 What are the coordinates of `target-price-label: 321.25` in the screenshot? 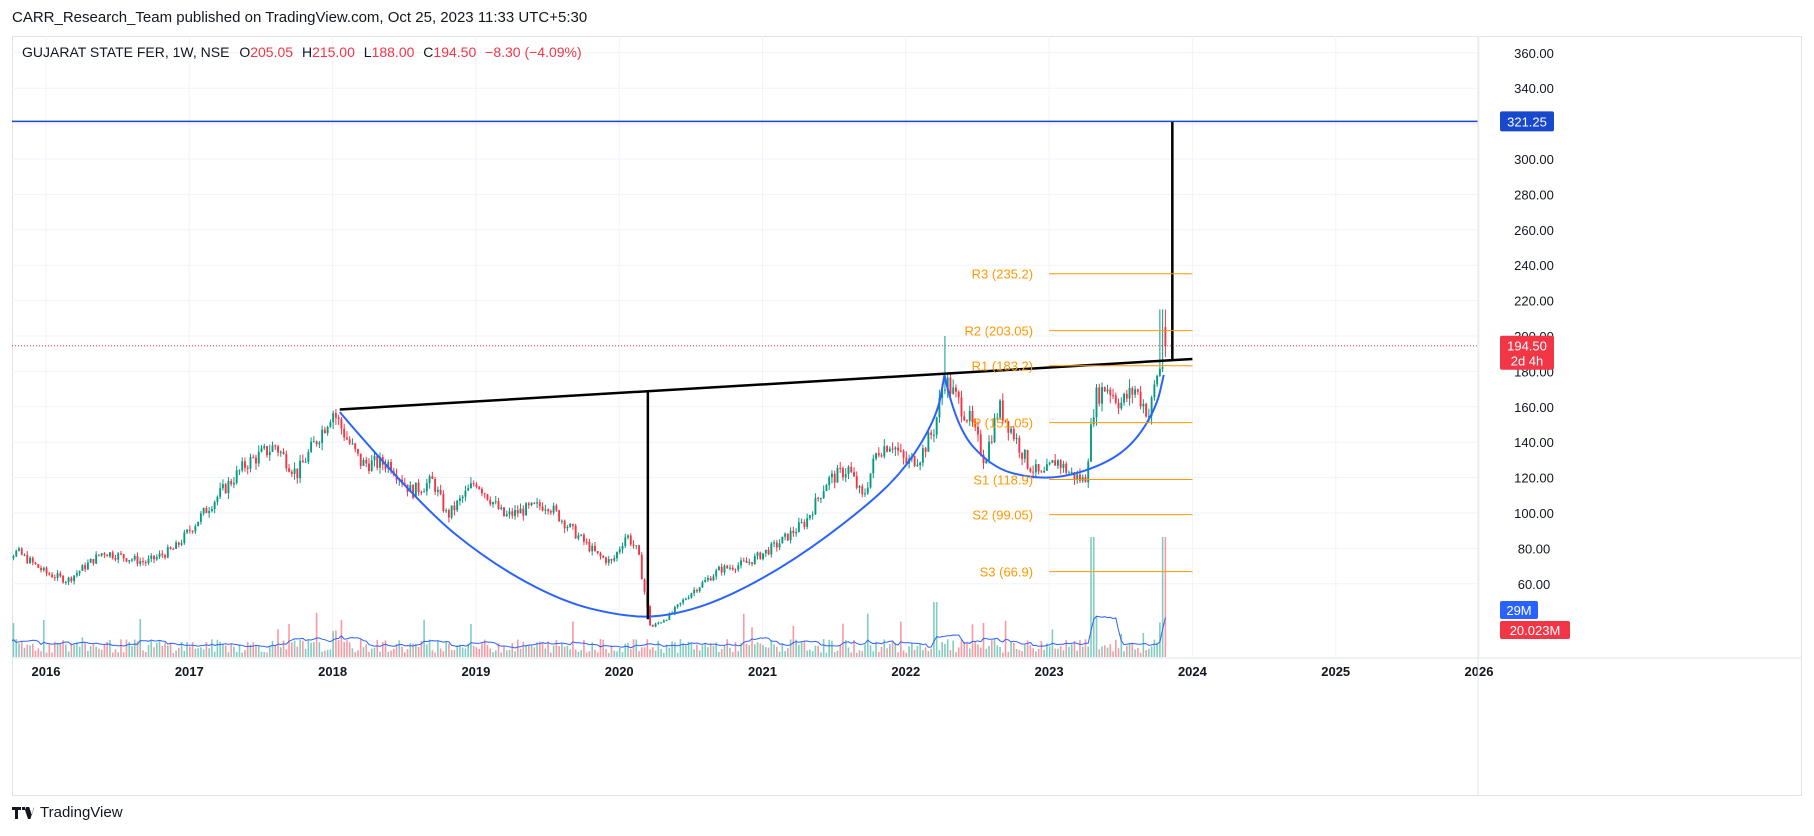 It's located at (1527, 121).